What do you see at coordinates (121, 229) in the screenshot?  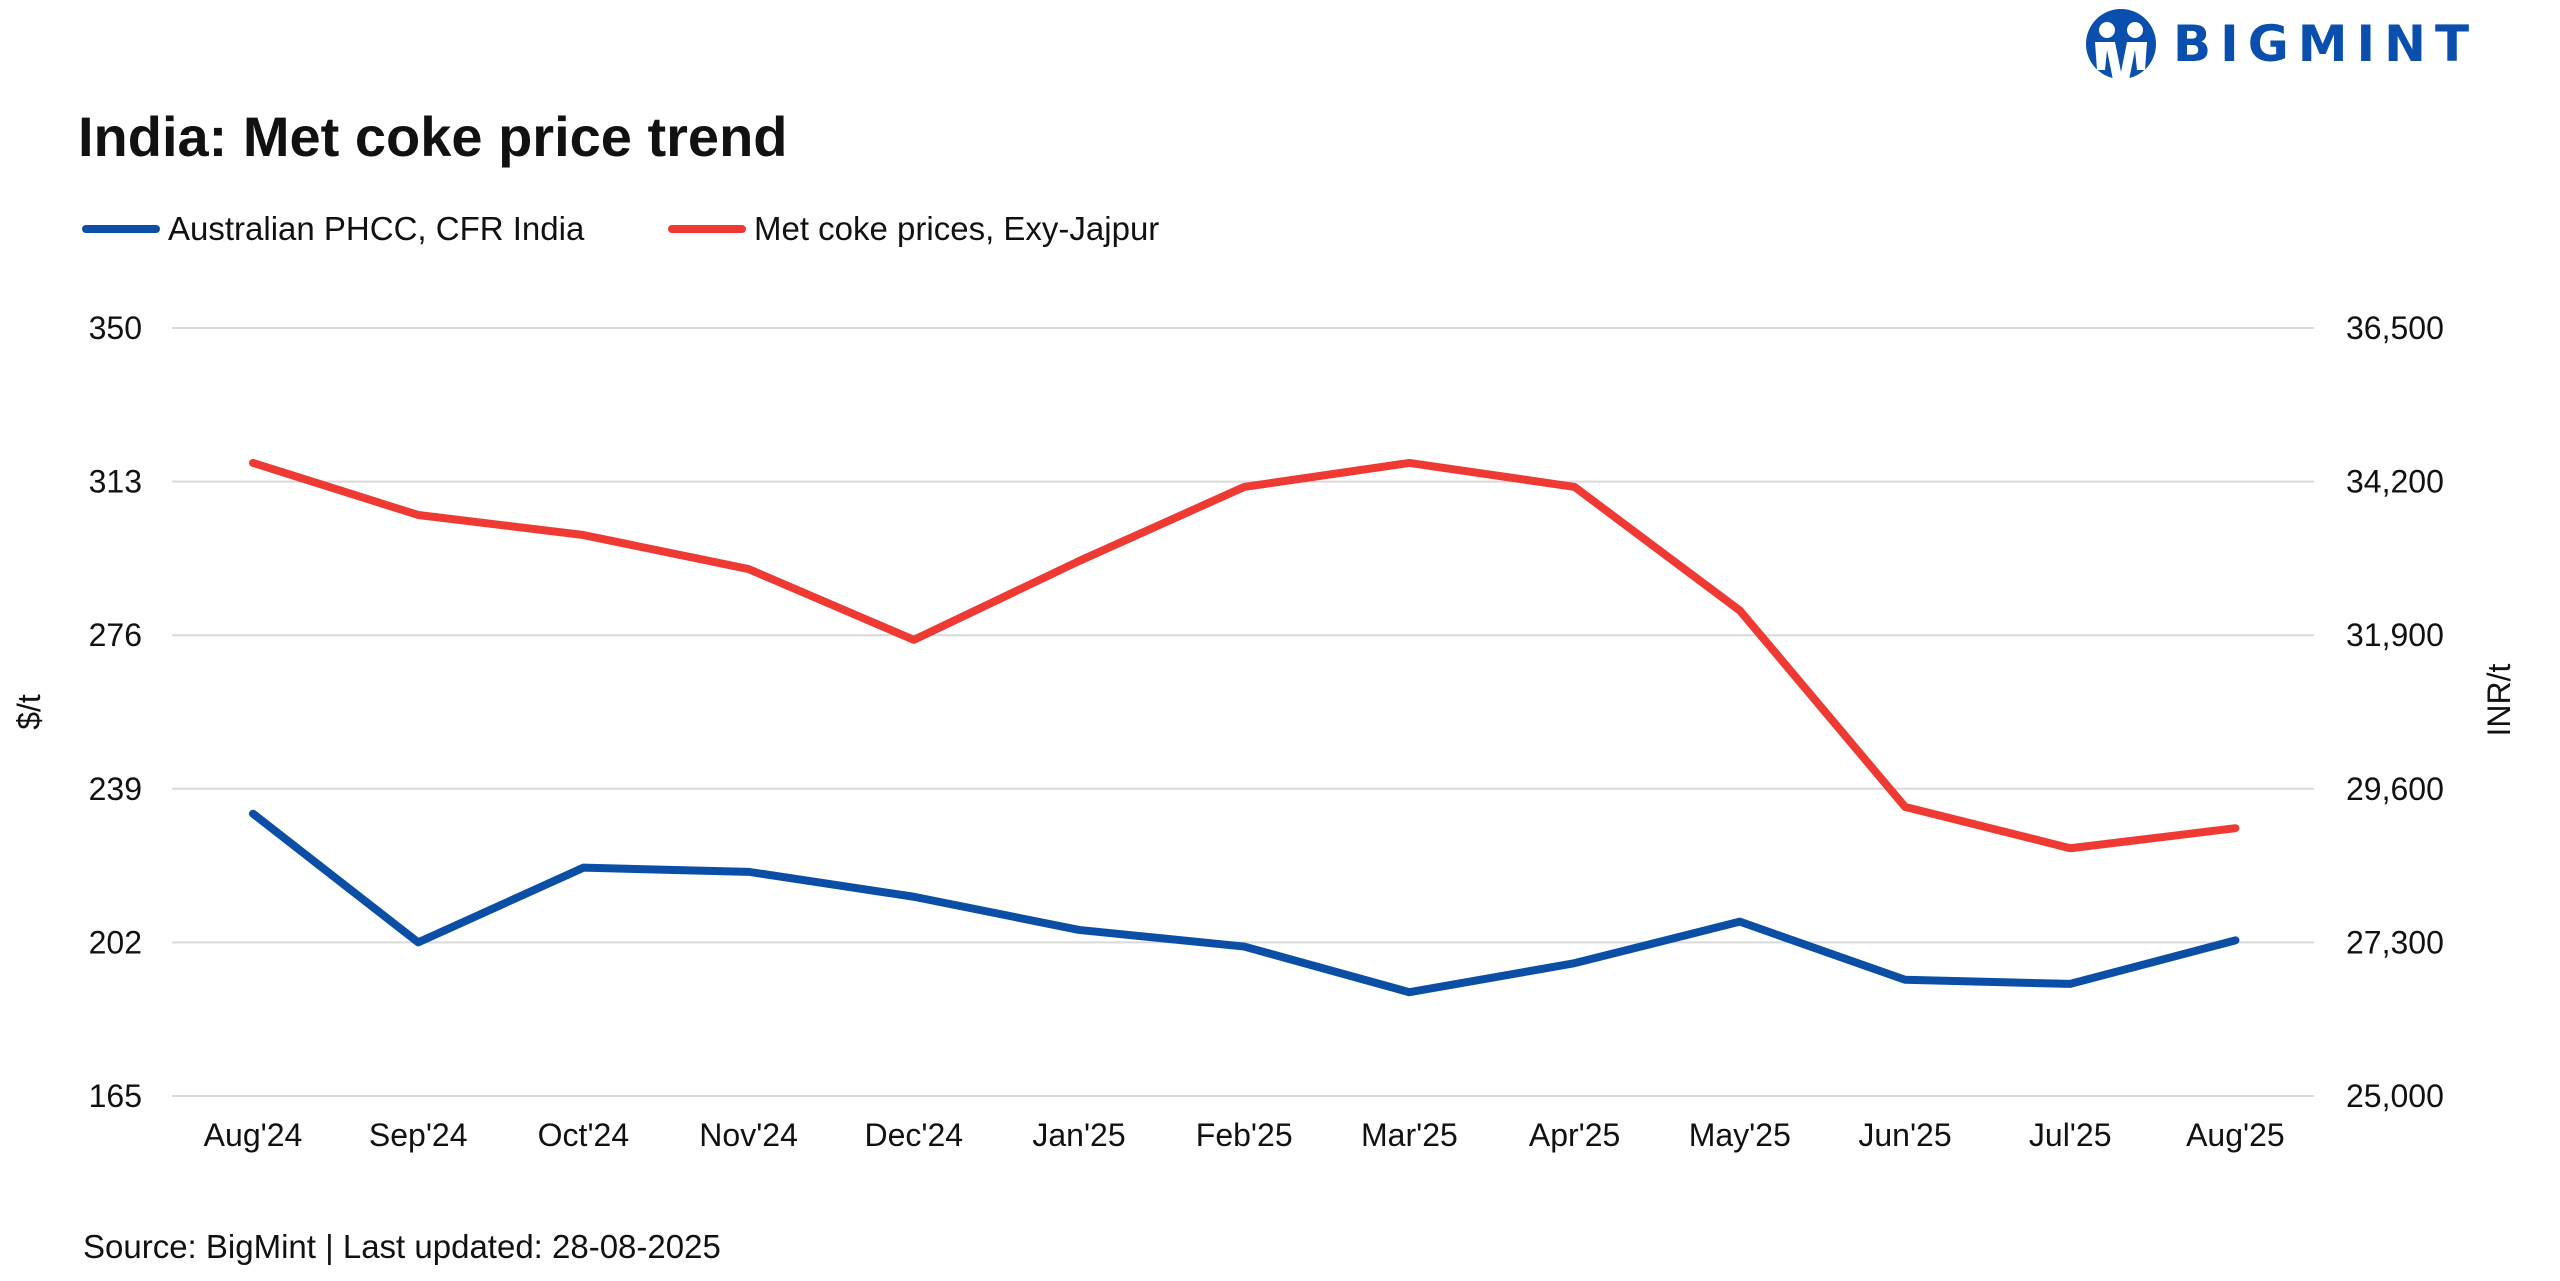 I see `legend-swatch-blue` at bounding box center [121, 229].